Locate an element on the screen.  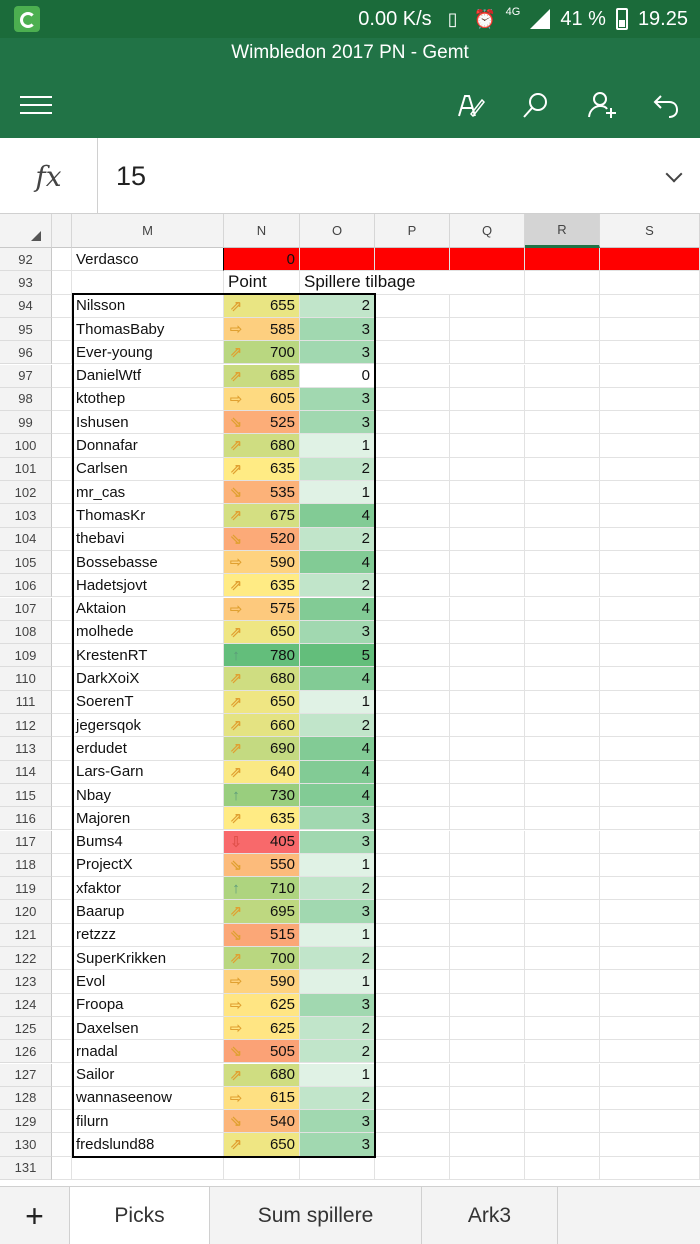
point-cell: ⇘ 520 is located at coordinates (262, 539).